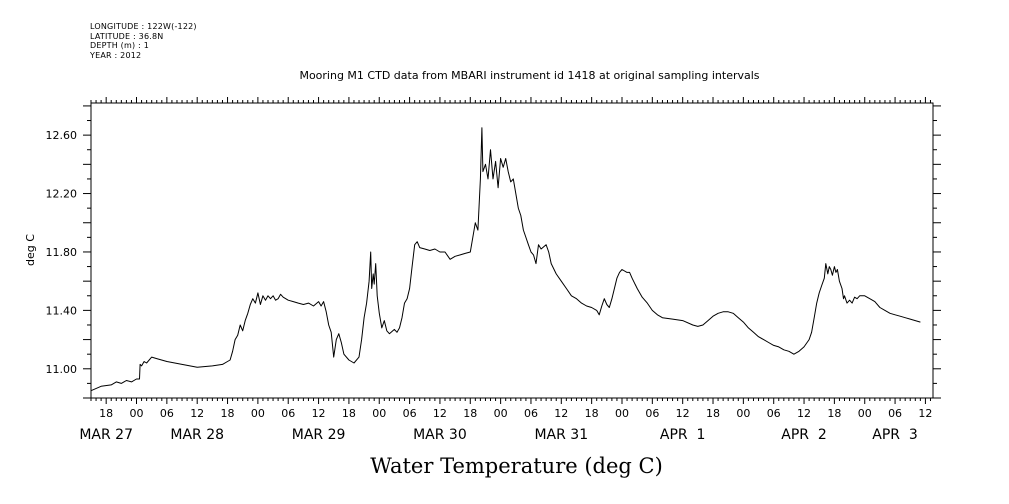  What do you see at coordinates (119, 45) in the screenshot?
I see `depth-label: DEPTH (m) : 1` at bounding box center [119, 45].